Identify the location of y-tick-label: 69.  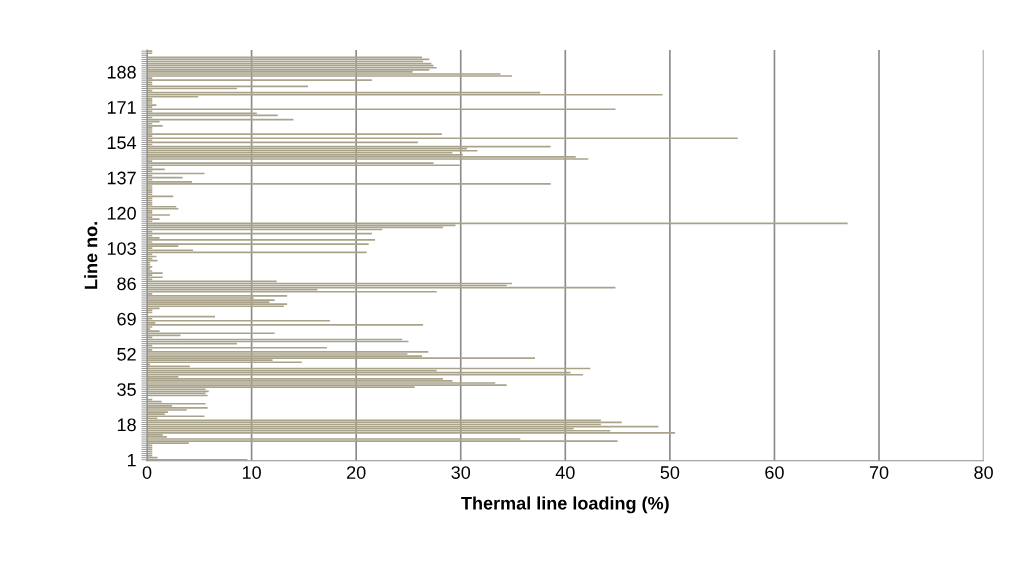
(126, 319).